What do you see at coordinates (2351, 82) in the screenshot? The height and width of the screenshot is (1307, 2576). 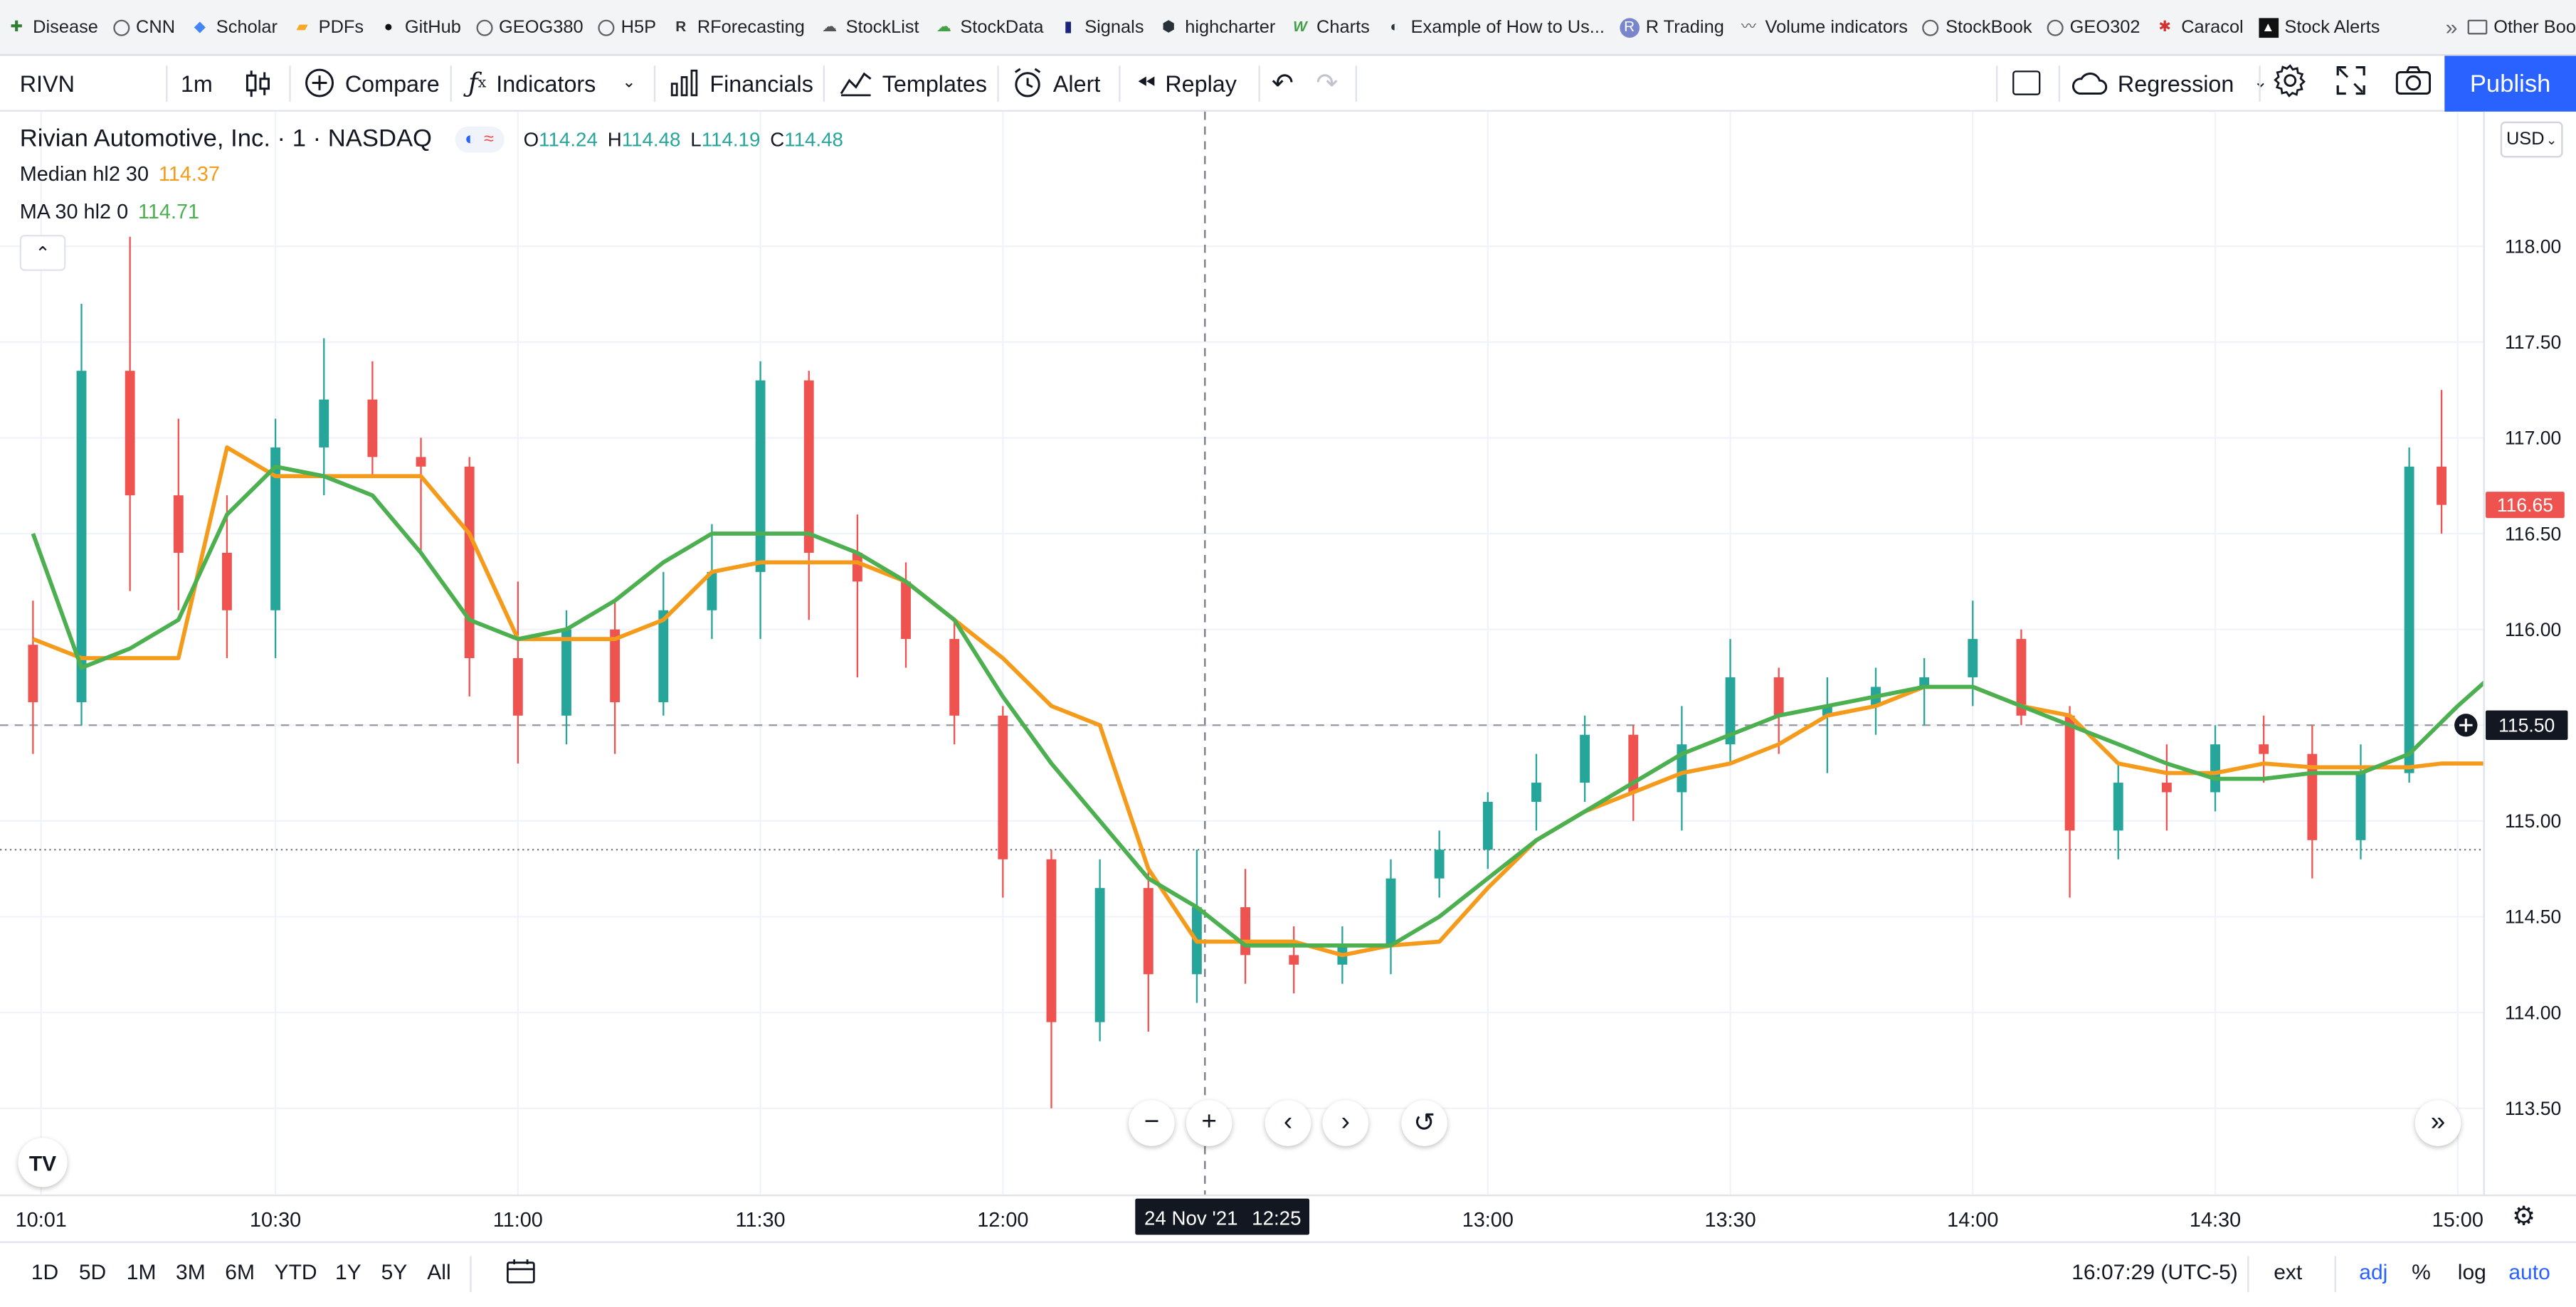 I see `fullscreen-button` at bounding box center [2351, 82].